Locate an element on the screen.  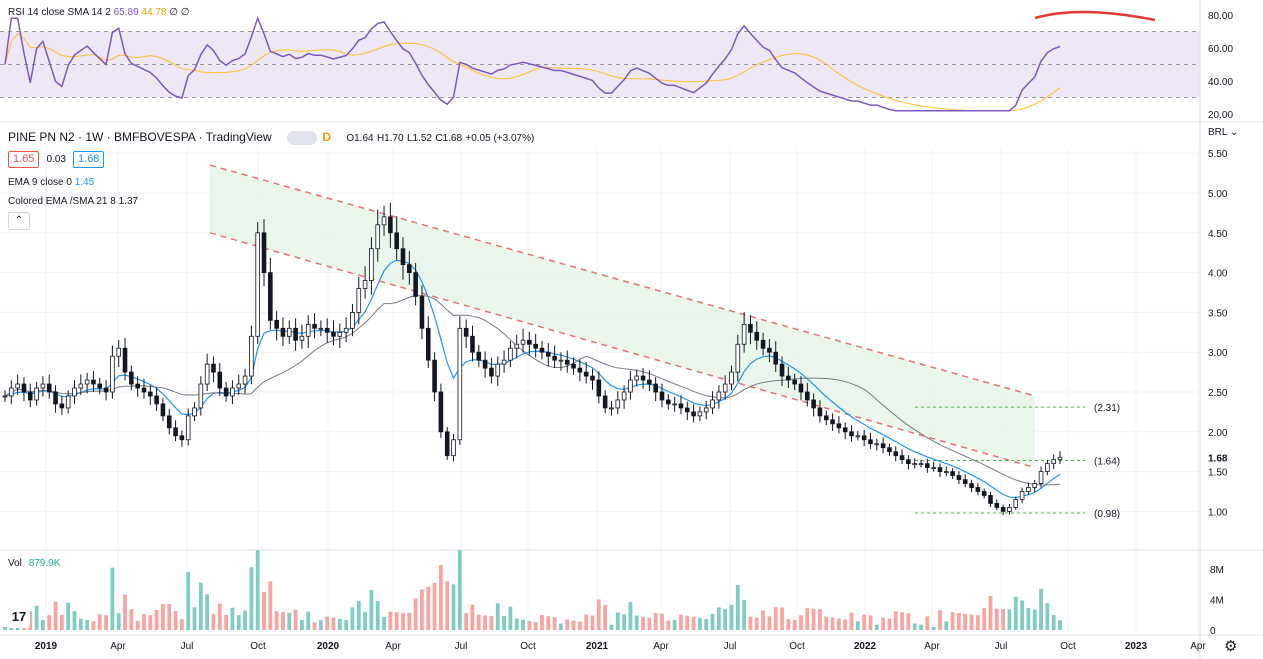
bid-box: 1.65 is located at coordinates (24, 159).